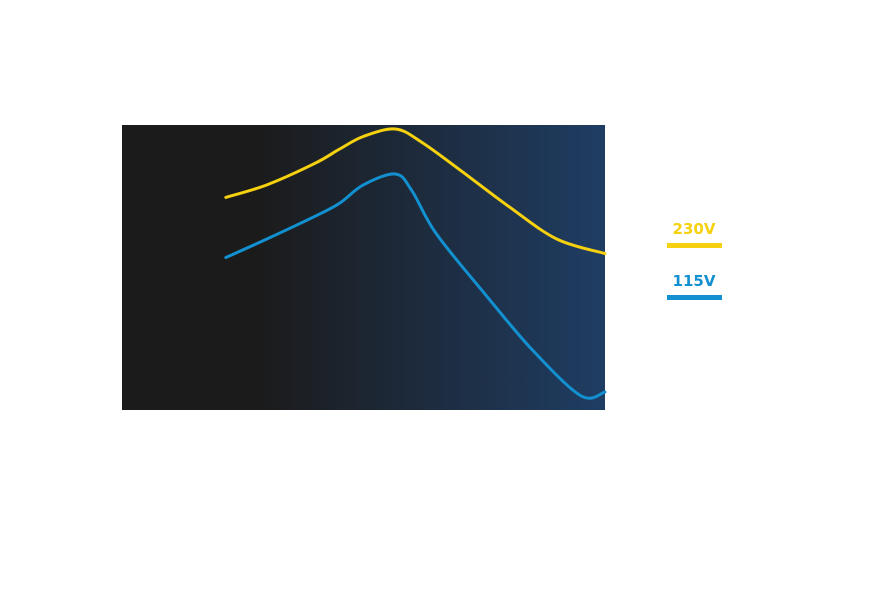 This screenshot has height=600, width=872. I want to click on series-line-230v, so click(415, 191).